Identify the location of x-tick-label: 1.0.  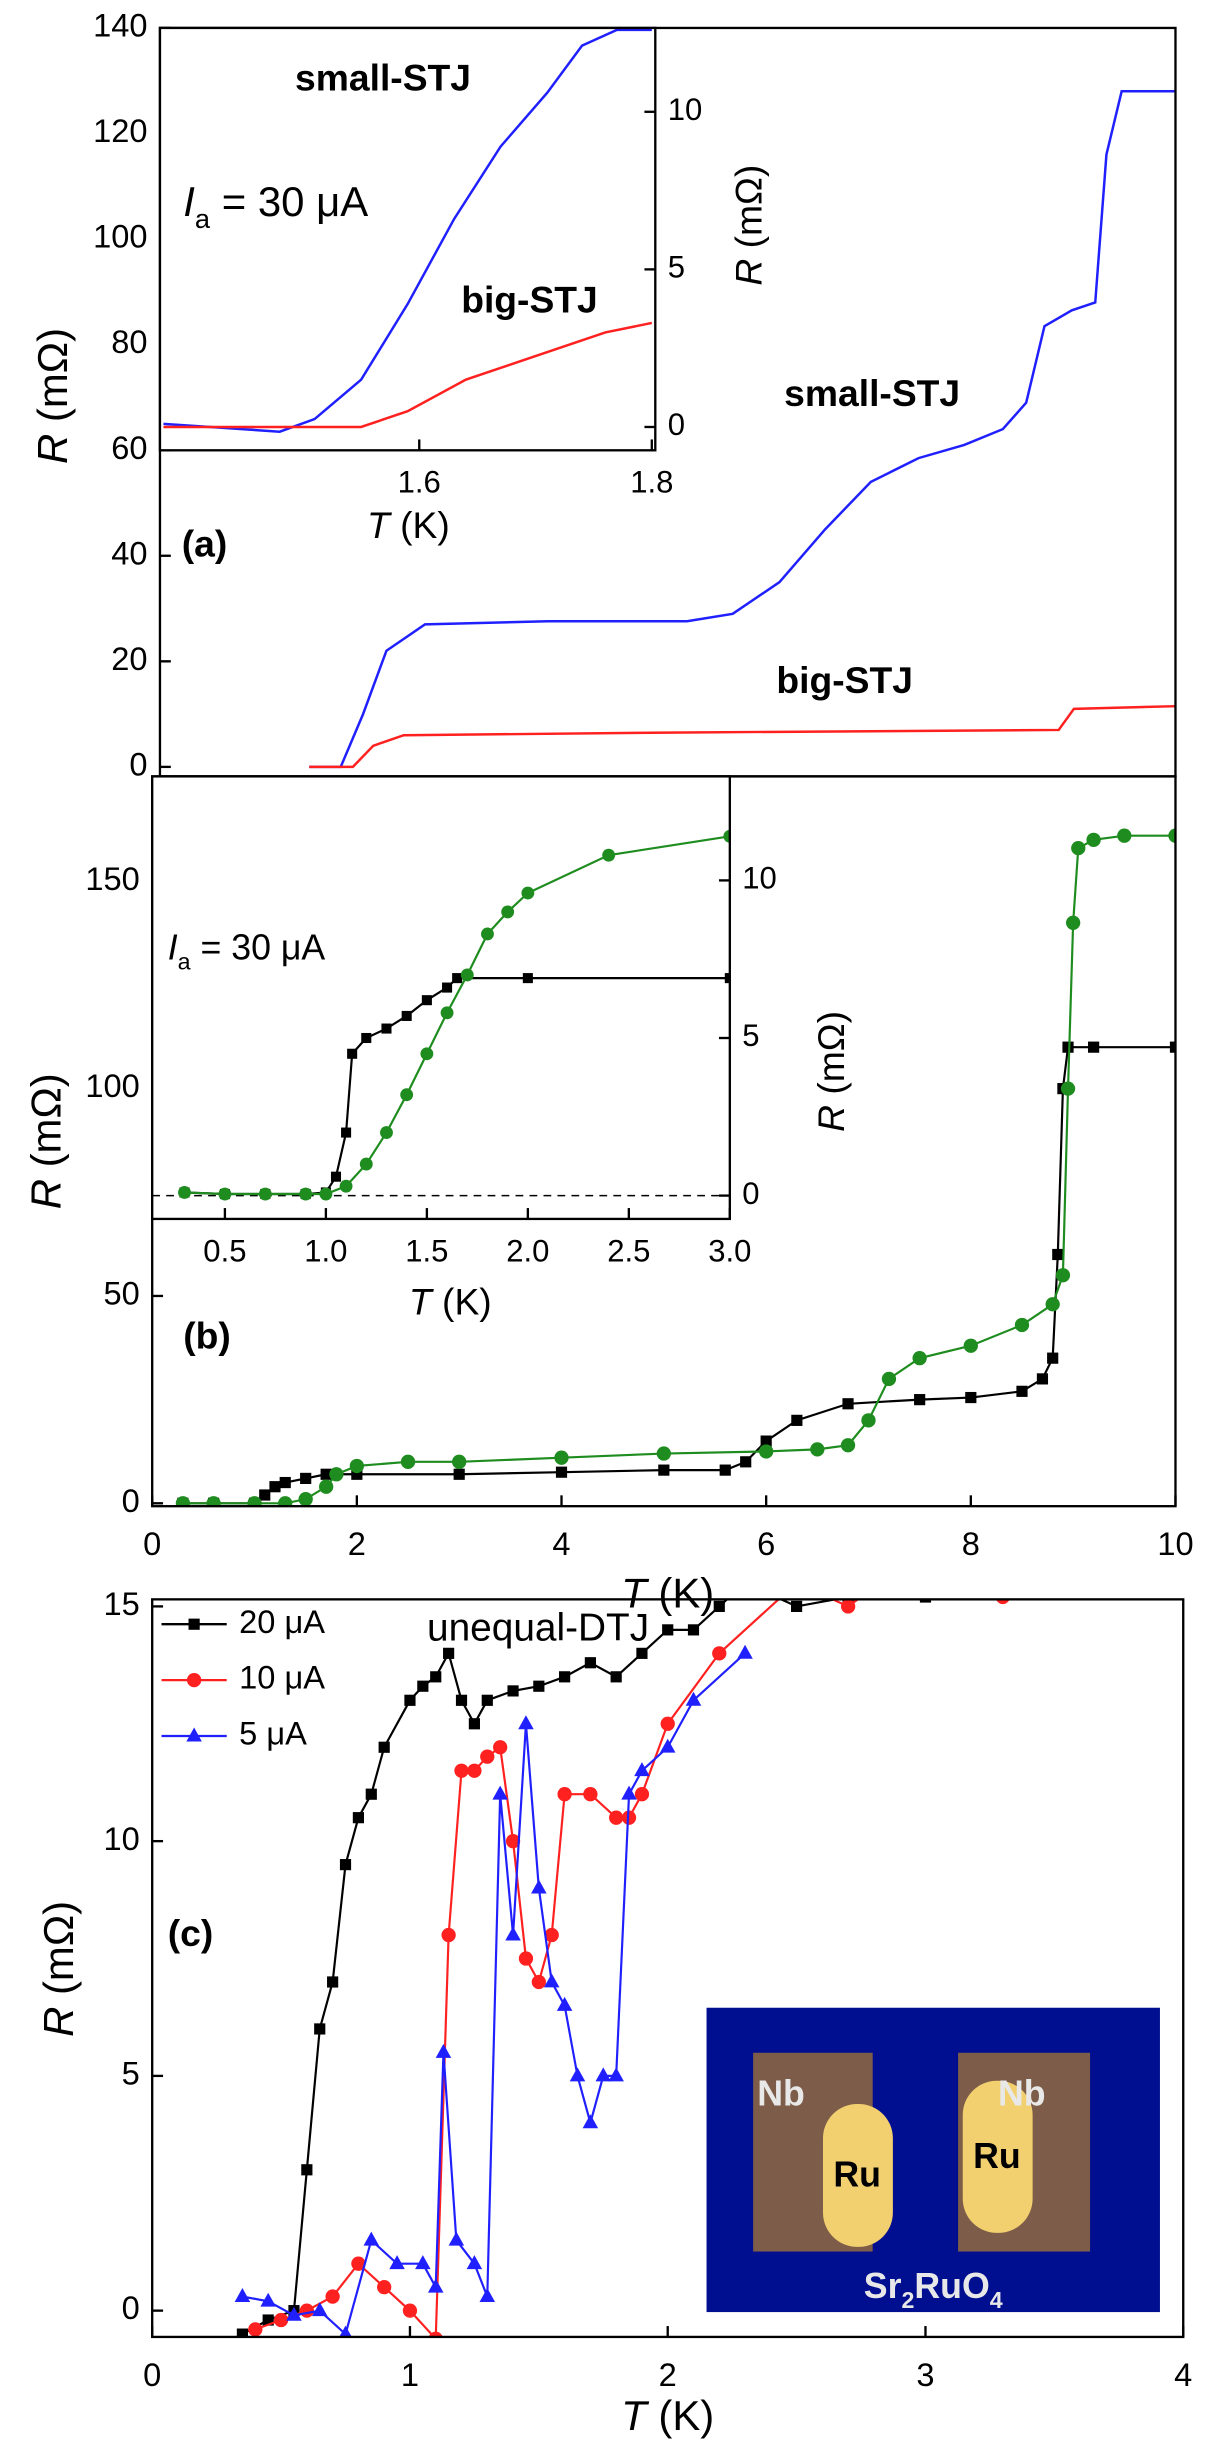
(325, 1250).